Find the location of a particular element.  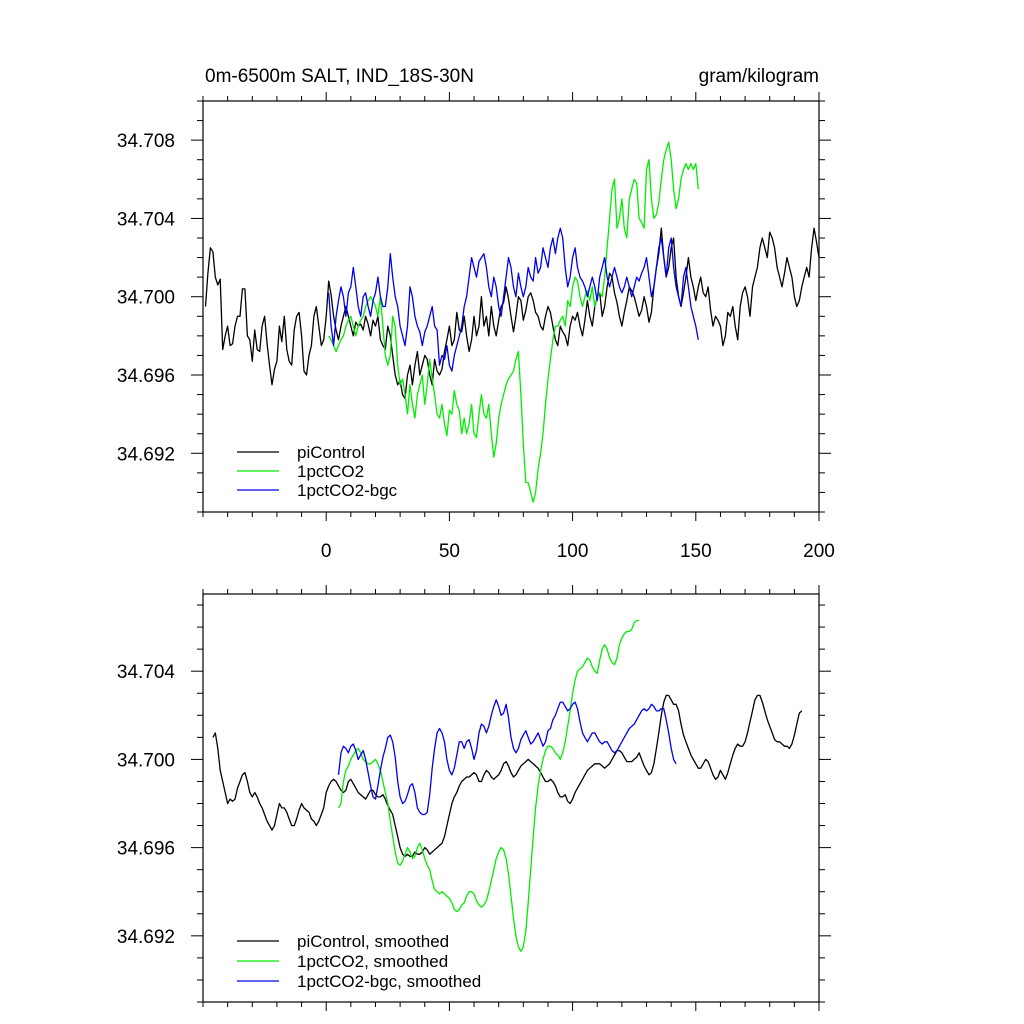

x-tick-label: 150 is located at coordinates (696, 551).